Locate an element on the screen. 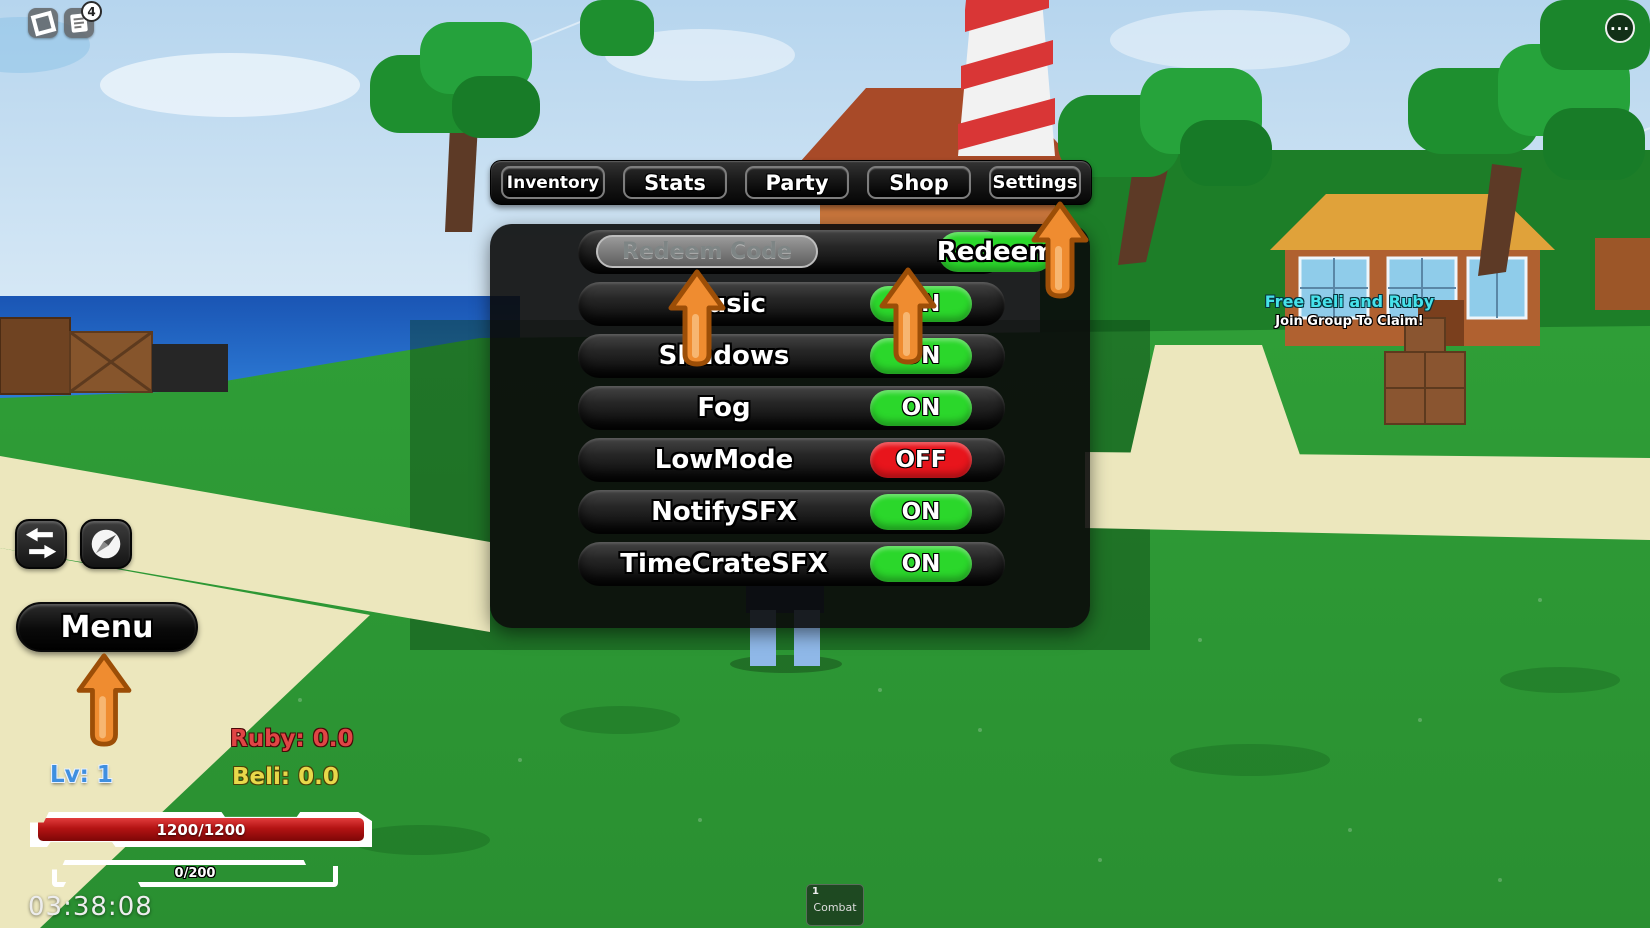  setting-row-music: Music ON is located at coordinates (791, 304).